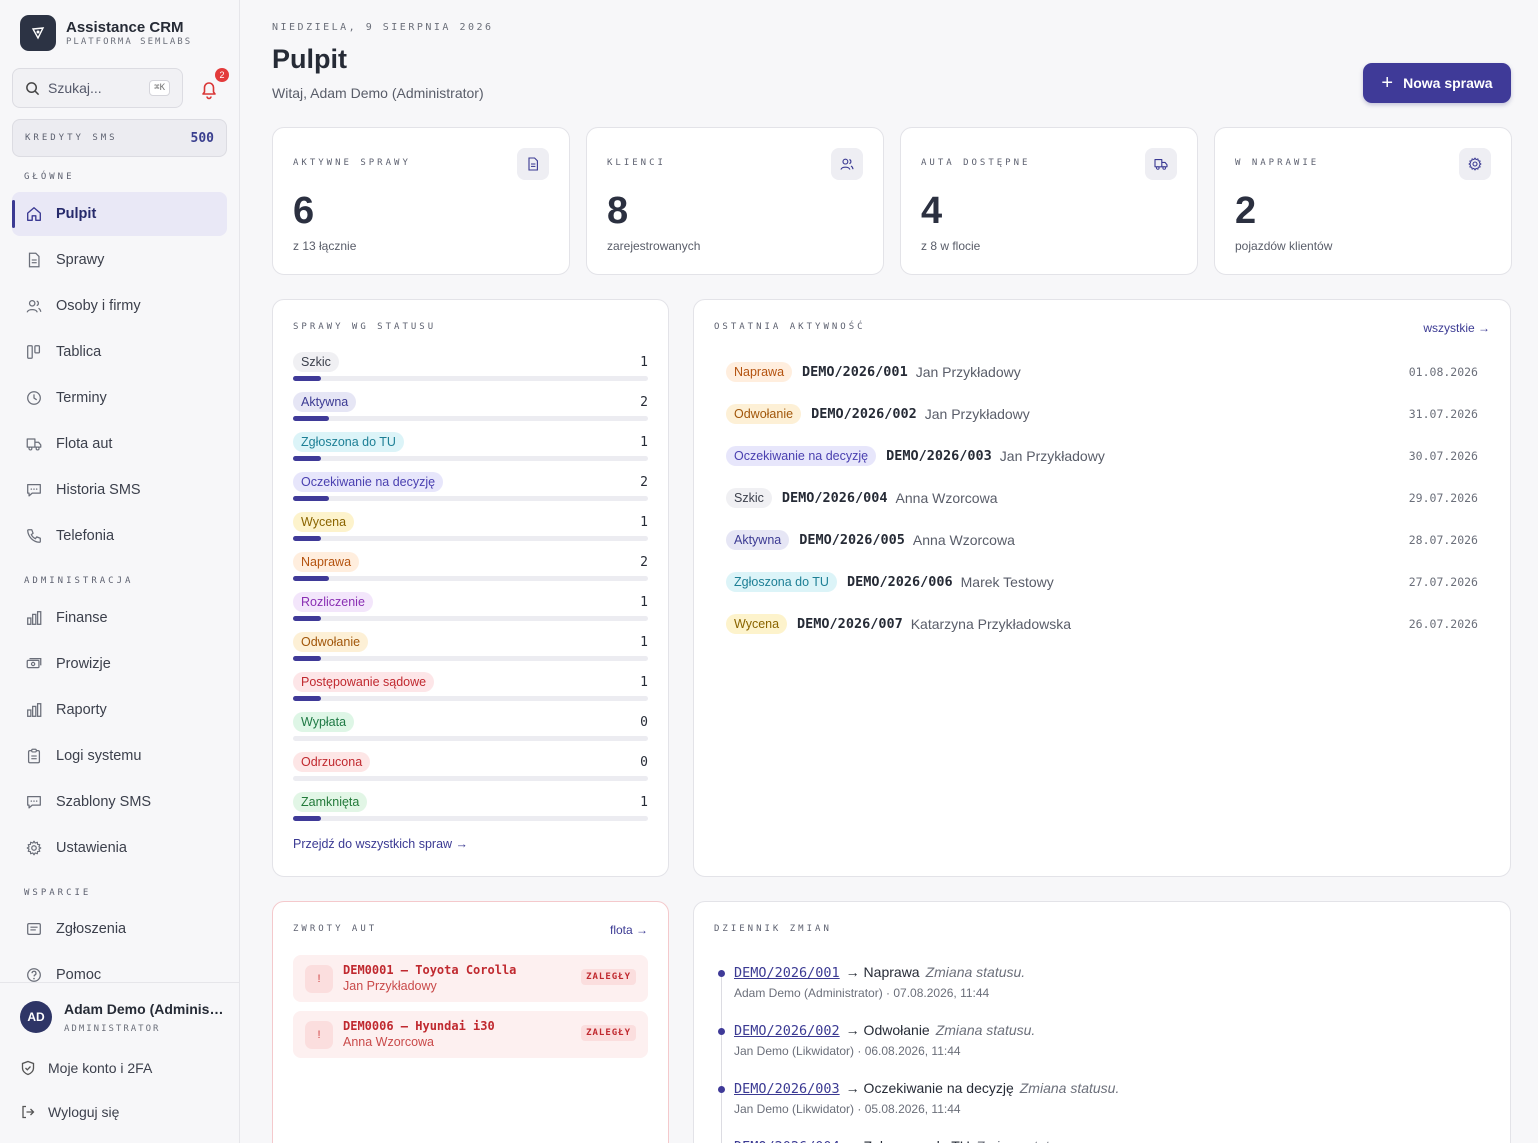 The height and width of the screenshot is (1143, 1538). I want to click on account-link-label: Moje konto i 2FA, so click(100, 1068).